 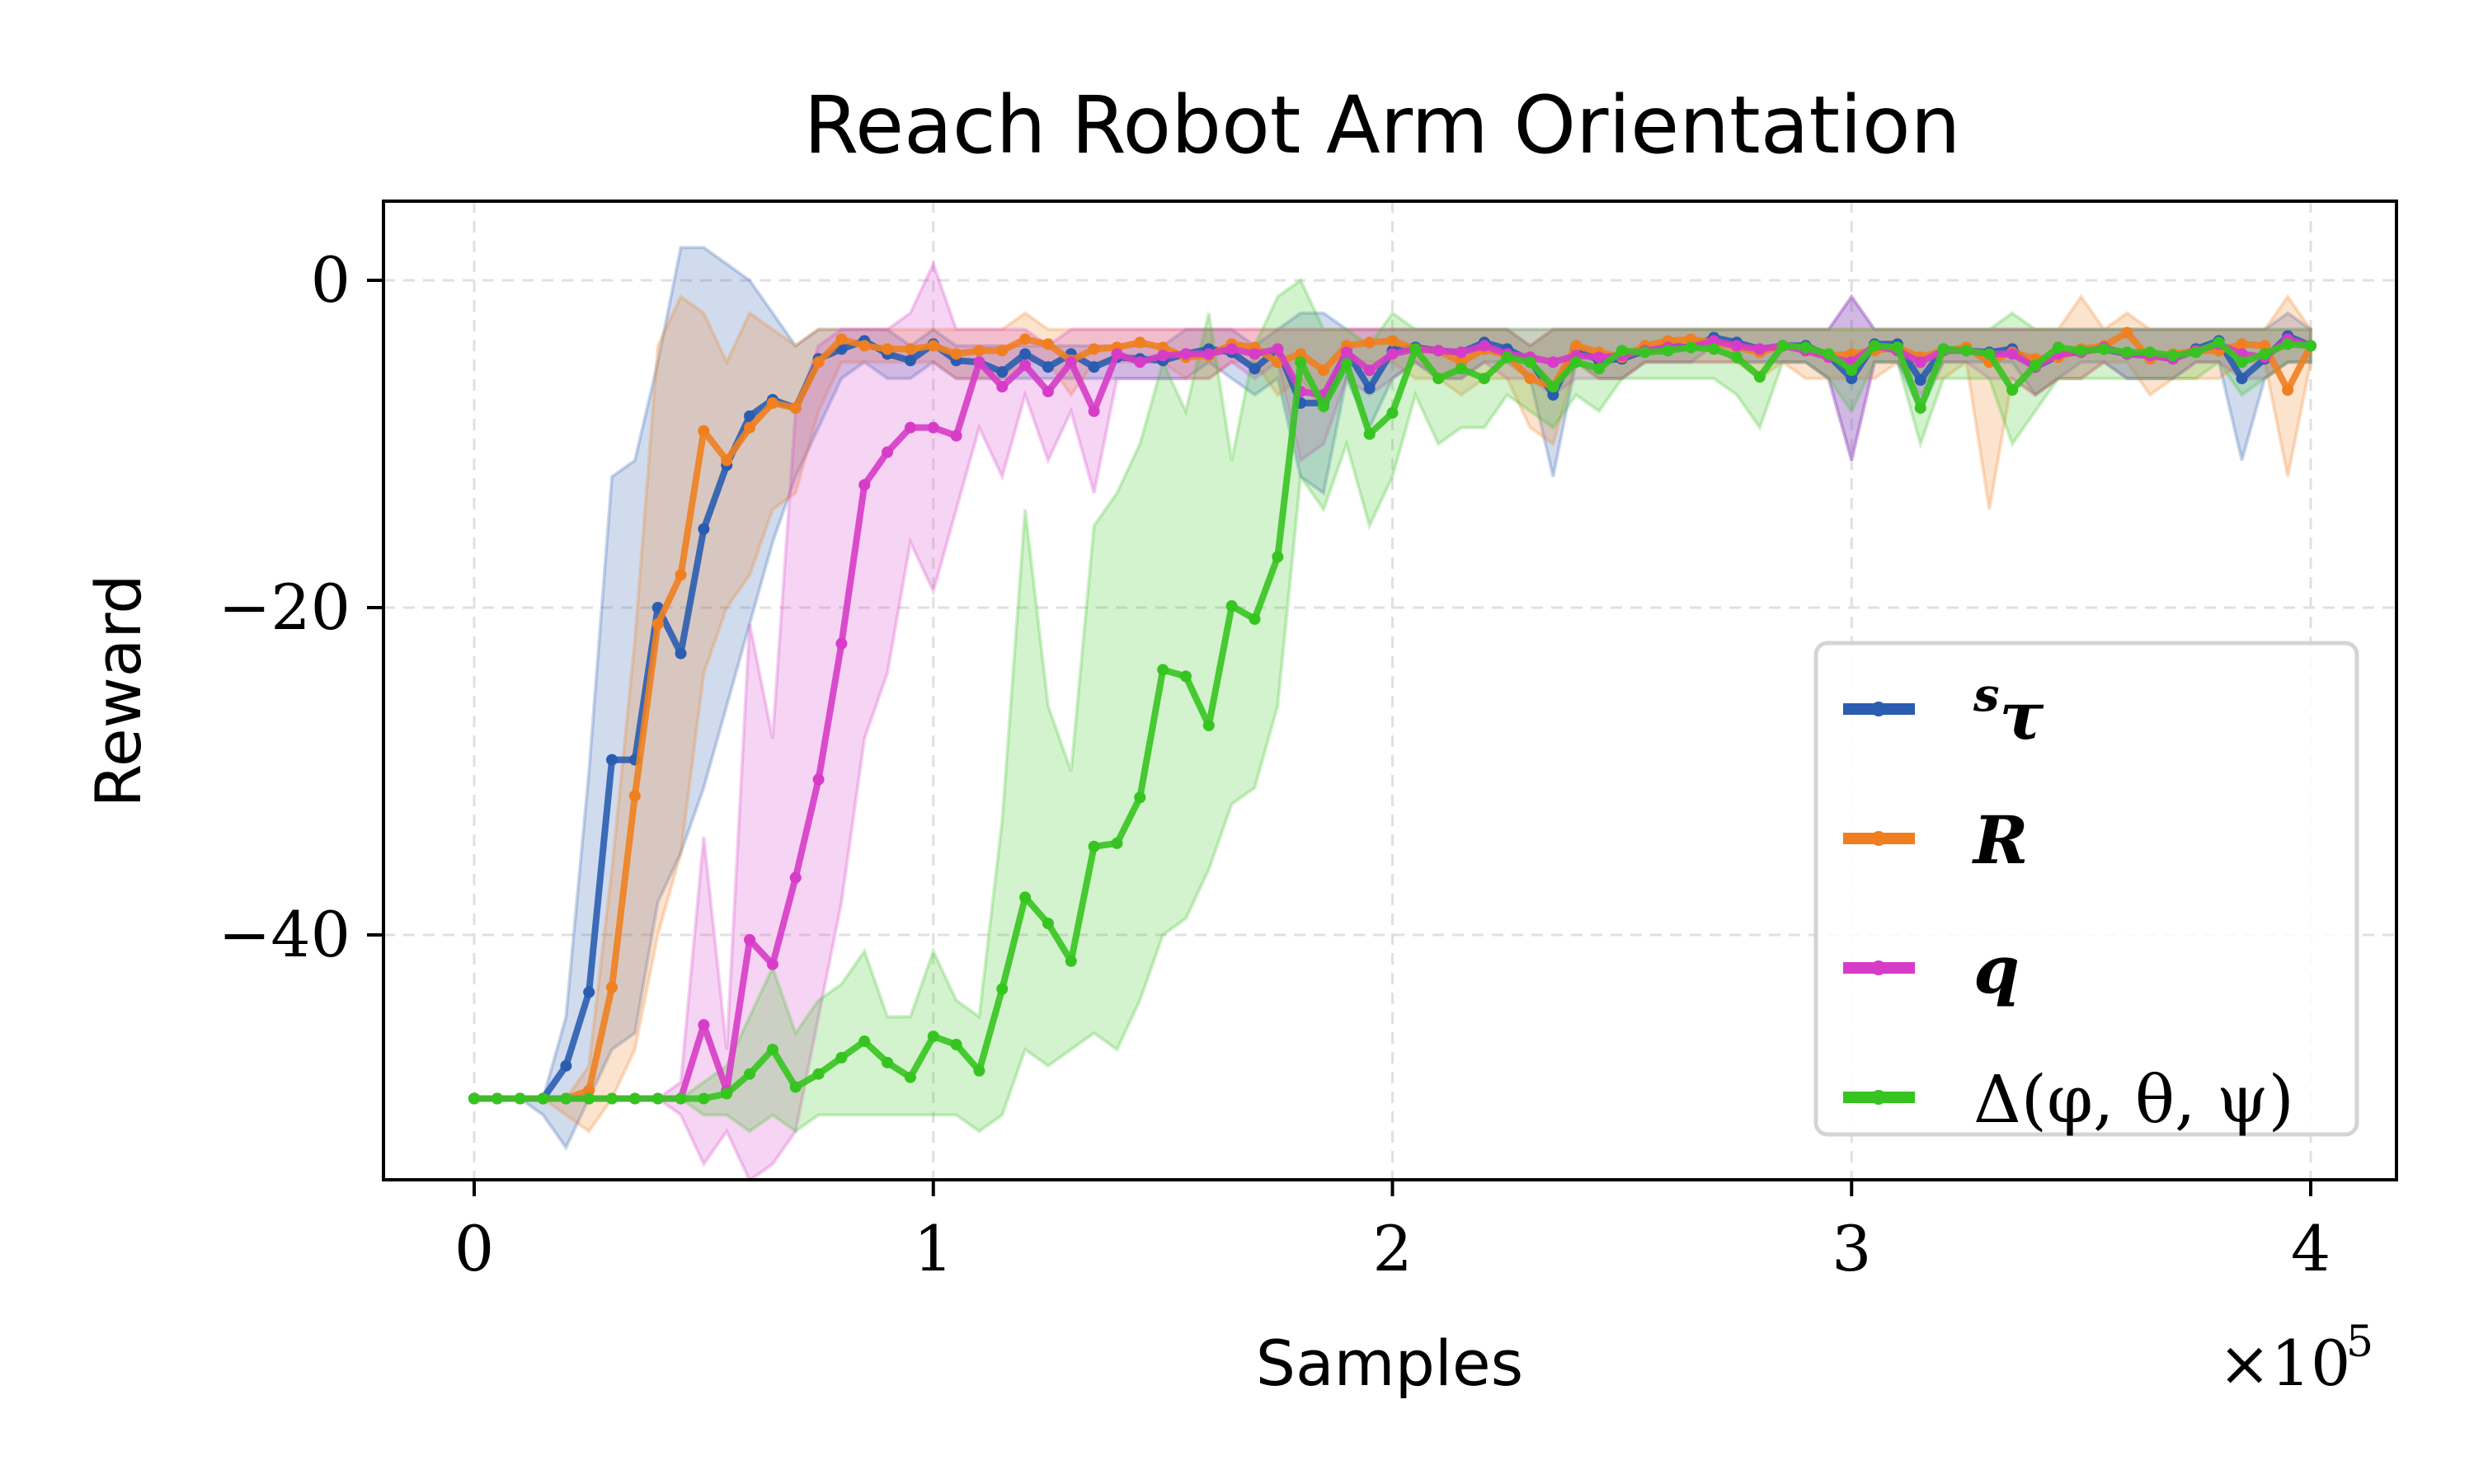 What do you see at coordinates (2359, 1342) in the screenshot?
I see `svg-text: 5` at bounding box center [2359, 1342].